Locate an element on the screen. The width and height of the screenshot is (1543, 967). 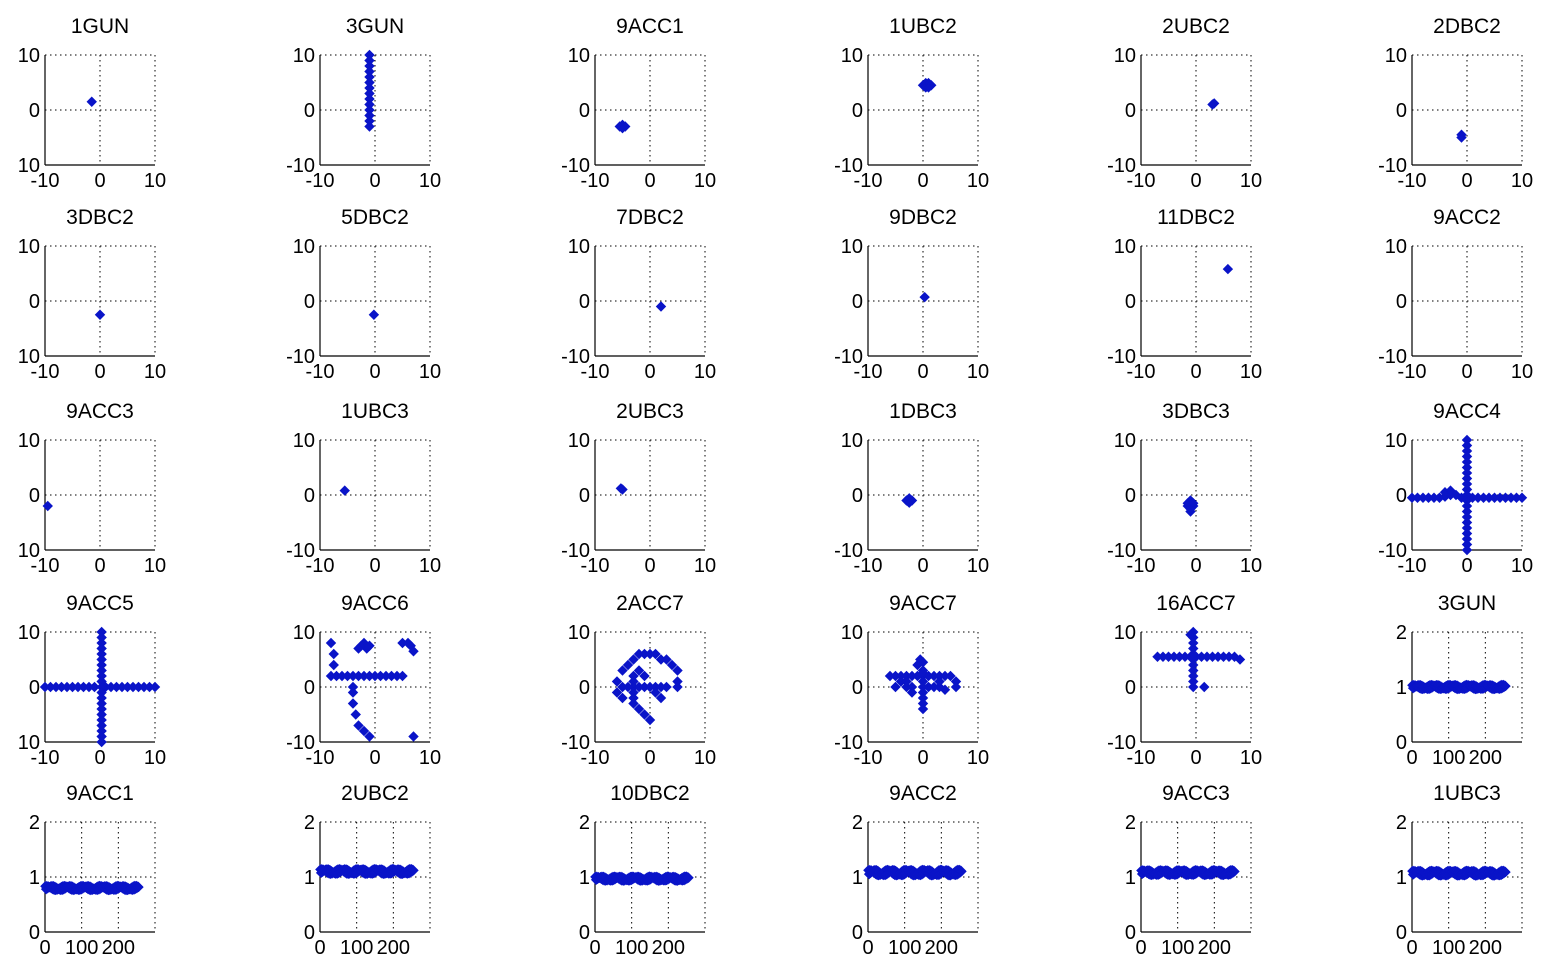
subplot-title: 1GUN is located at coordinates (100, 26).